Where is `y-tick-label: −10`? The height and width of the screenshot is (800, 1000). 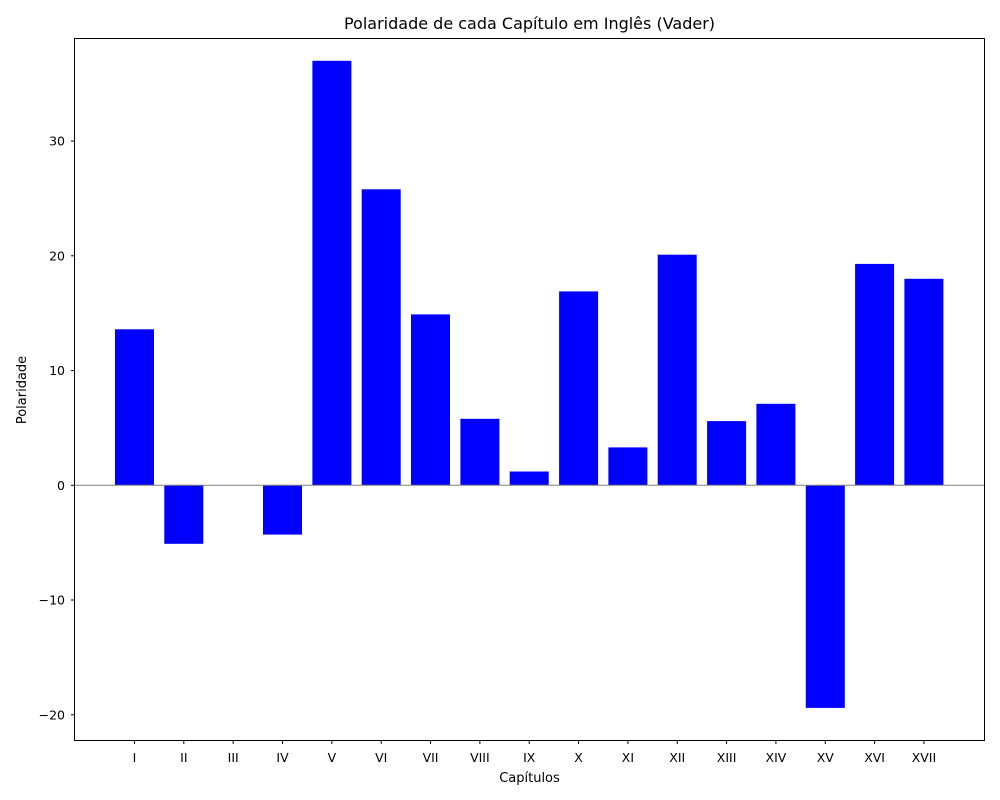 y-tick-label: −10 is located at coordinates (52, 600).